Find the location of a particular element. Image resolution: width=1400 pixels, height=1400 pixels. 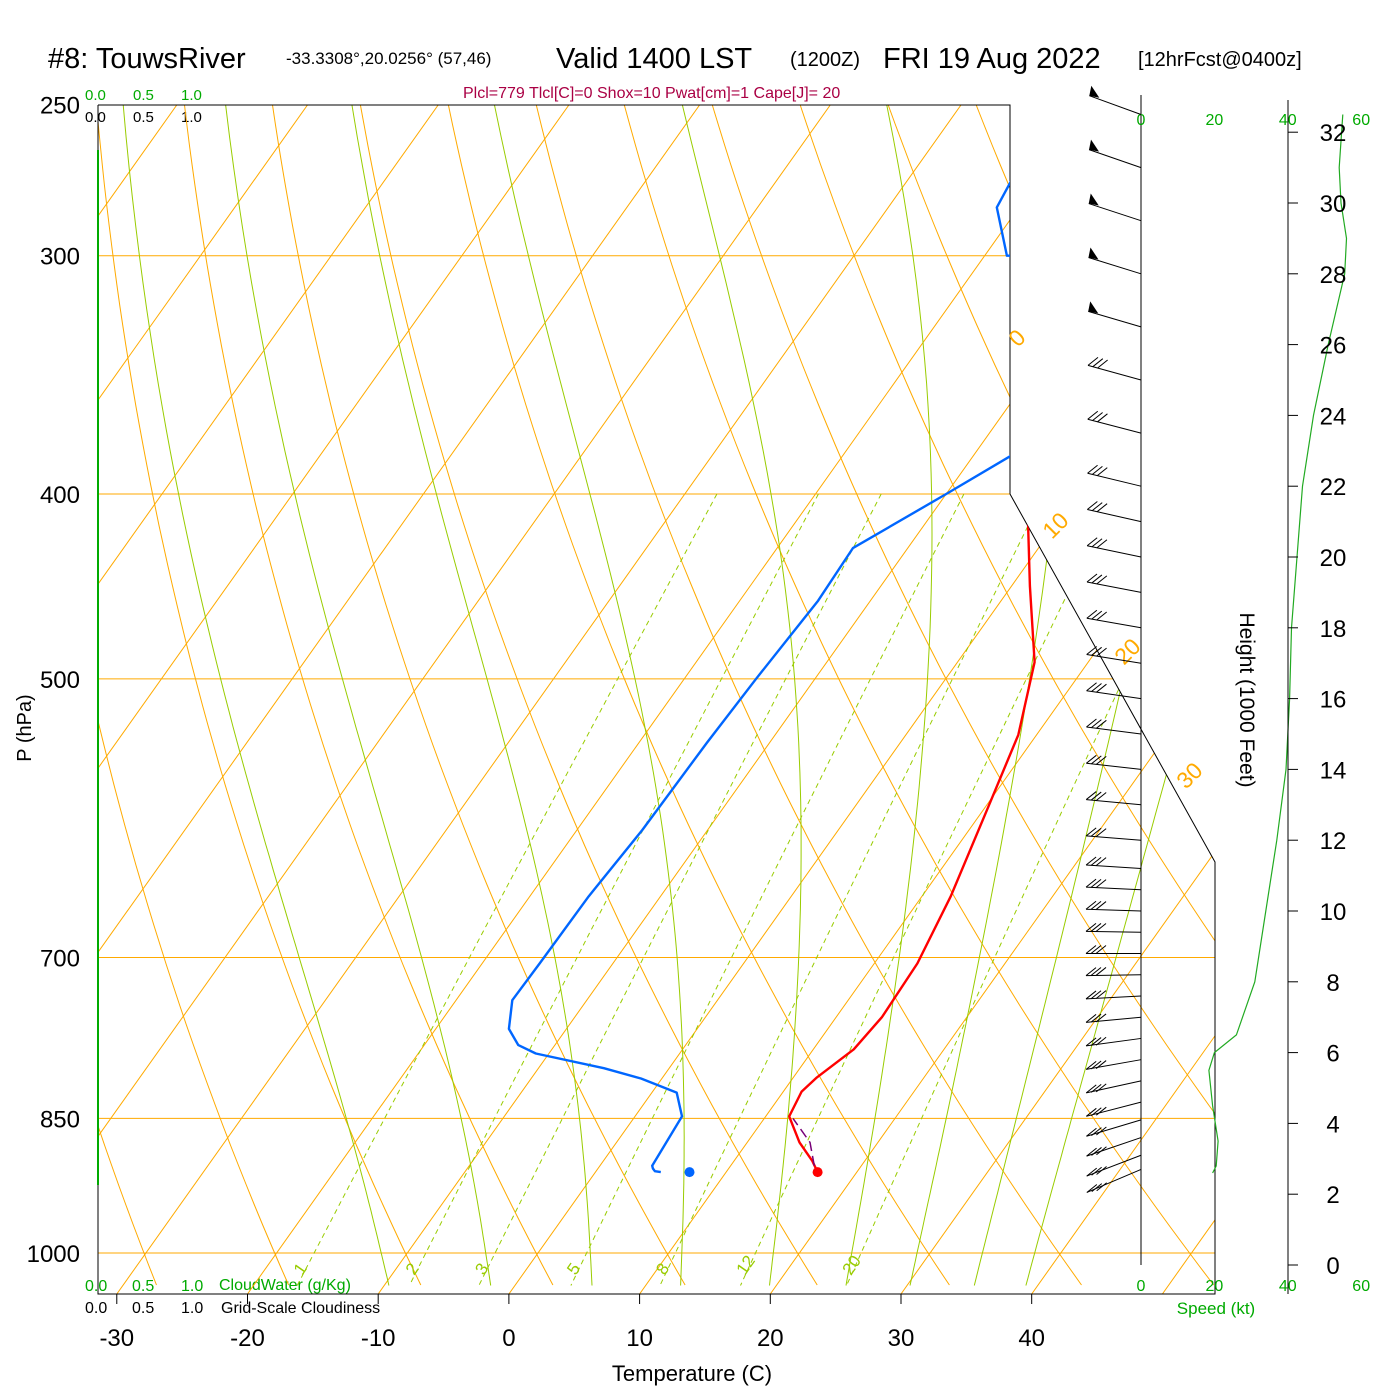

top-cloudwater-tick: 1.0 is located at coordinates (191, 95).